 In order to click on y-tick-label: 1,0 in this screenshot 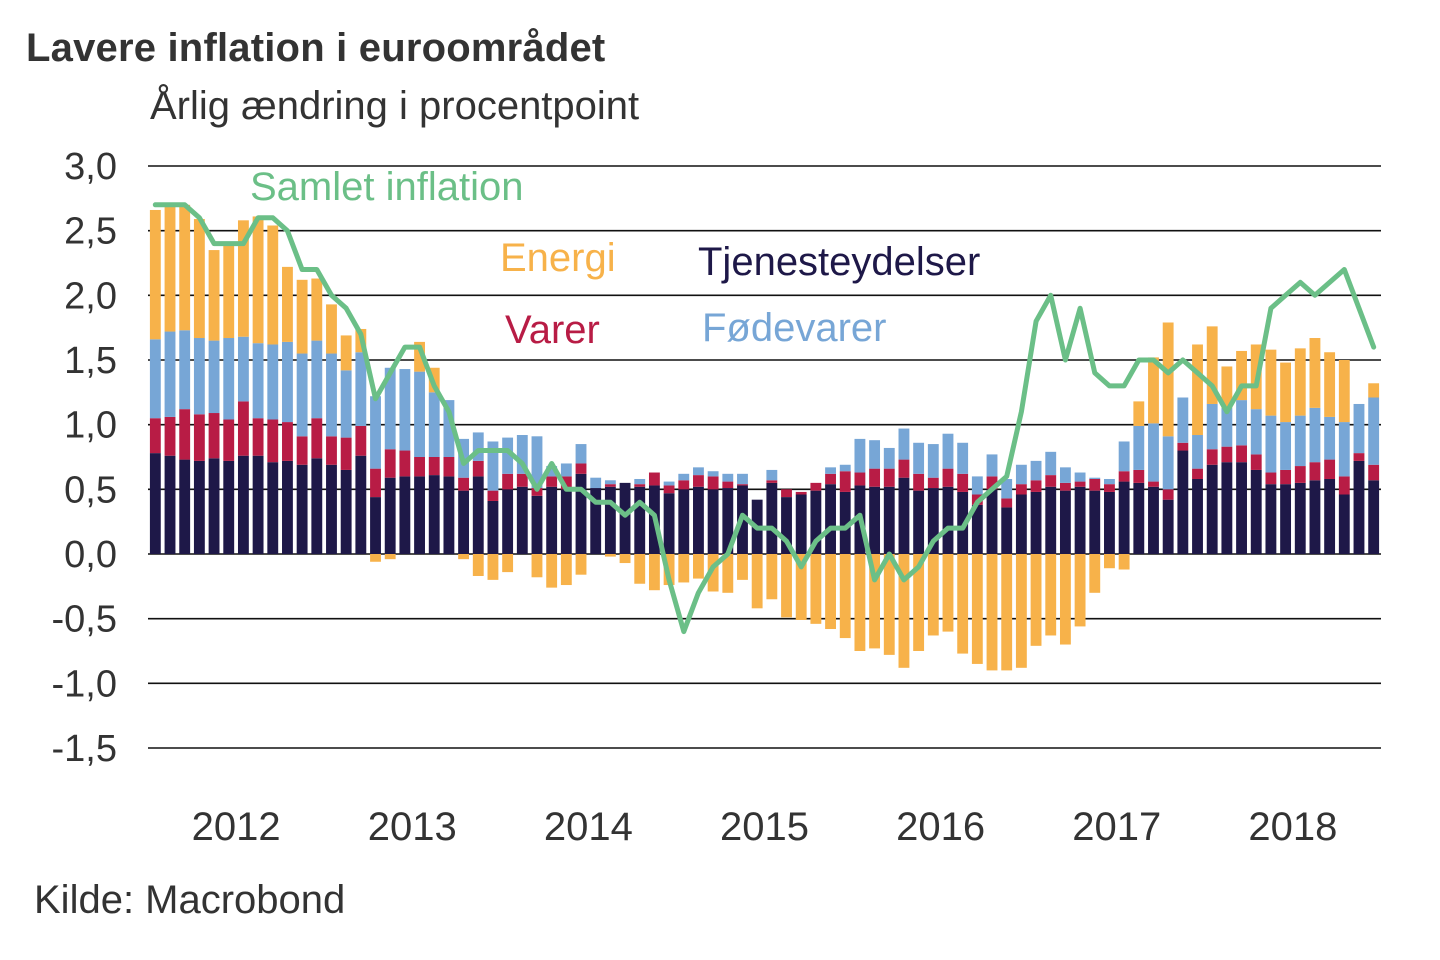, I will do `click(90, 426)`.